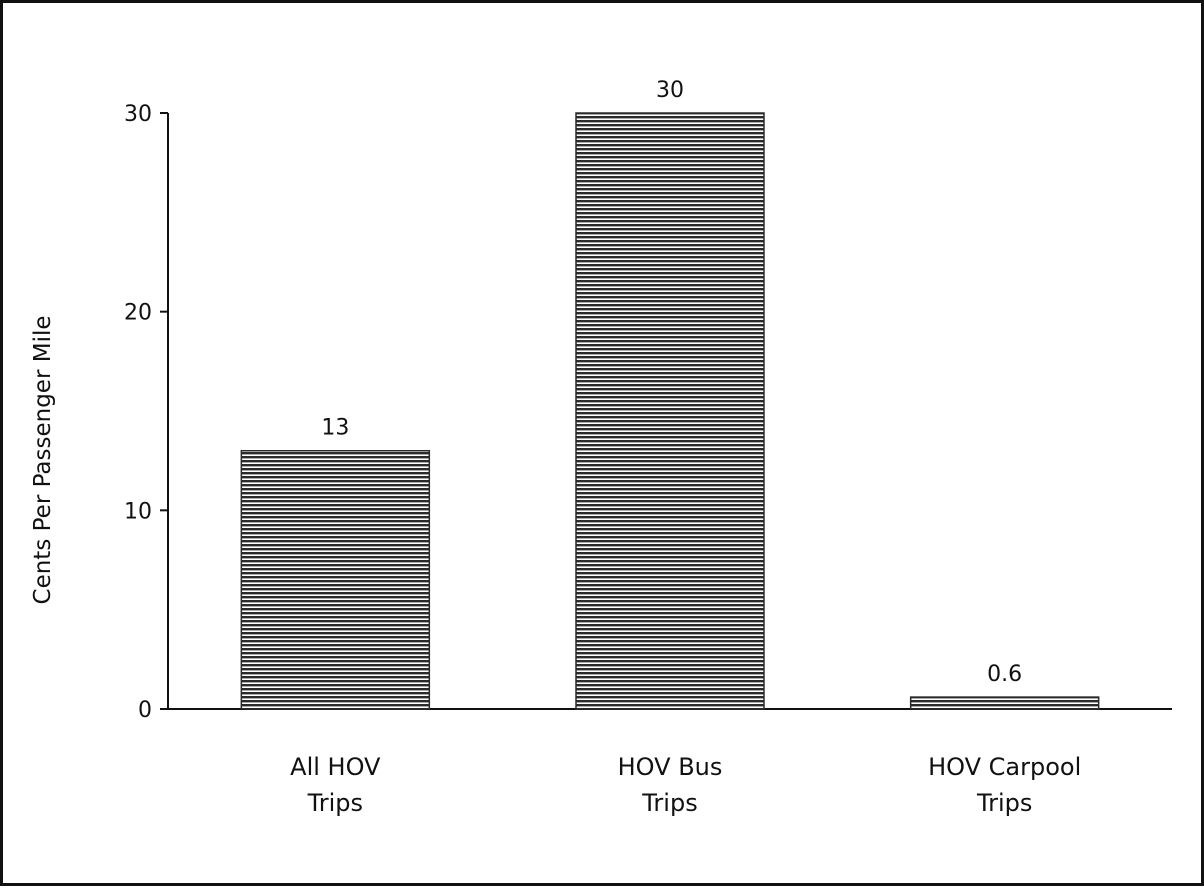 The height and width of the screenshot is (890, 1204). Describe the element at coordinates (138, 313) in the screenshot. I see `y-tick-label: 20` at that location.